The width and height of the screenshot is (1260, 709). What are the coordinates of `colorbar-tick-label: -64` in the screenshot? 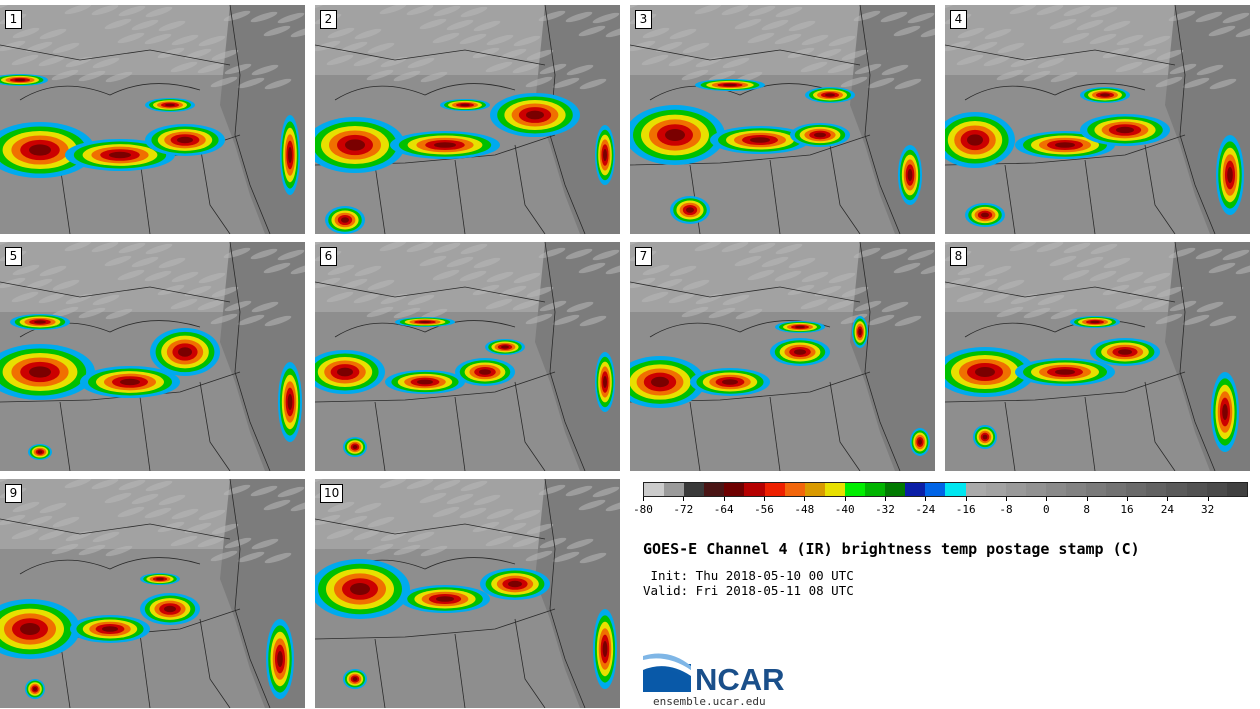 It's located at (723, 509).